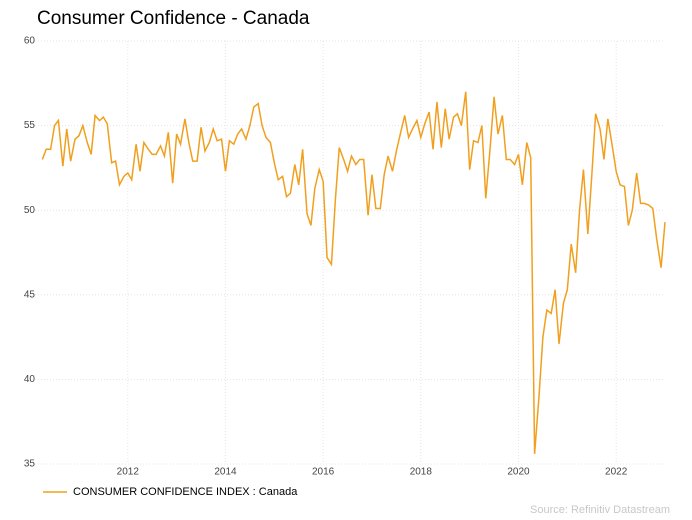  What do you see at coordinates (30, 379) in the screenshot?
I see `y-tick-label: 40` at bounding box center [30, 379].